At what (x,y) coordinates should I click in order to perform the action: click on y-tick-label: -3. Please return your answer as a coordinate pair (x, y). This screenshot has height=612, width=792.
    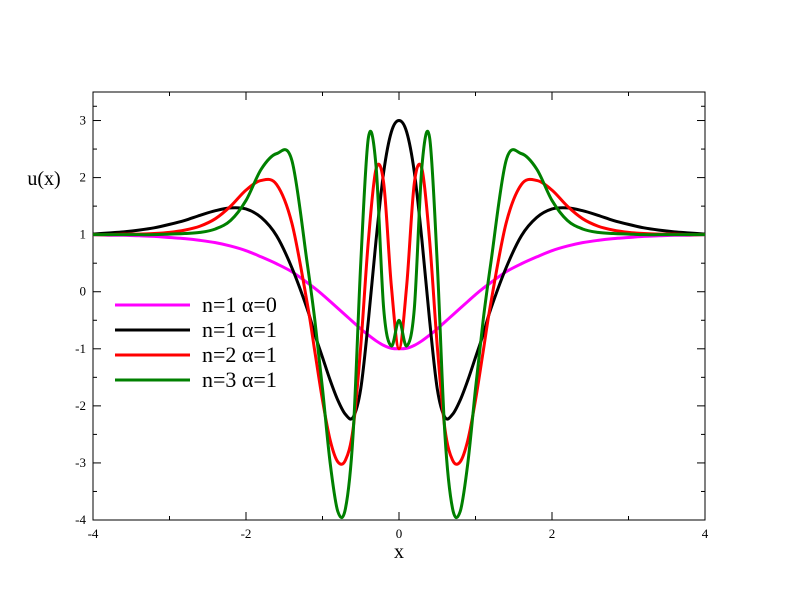
    Looking at the image, I should click on (80, 462).